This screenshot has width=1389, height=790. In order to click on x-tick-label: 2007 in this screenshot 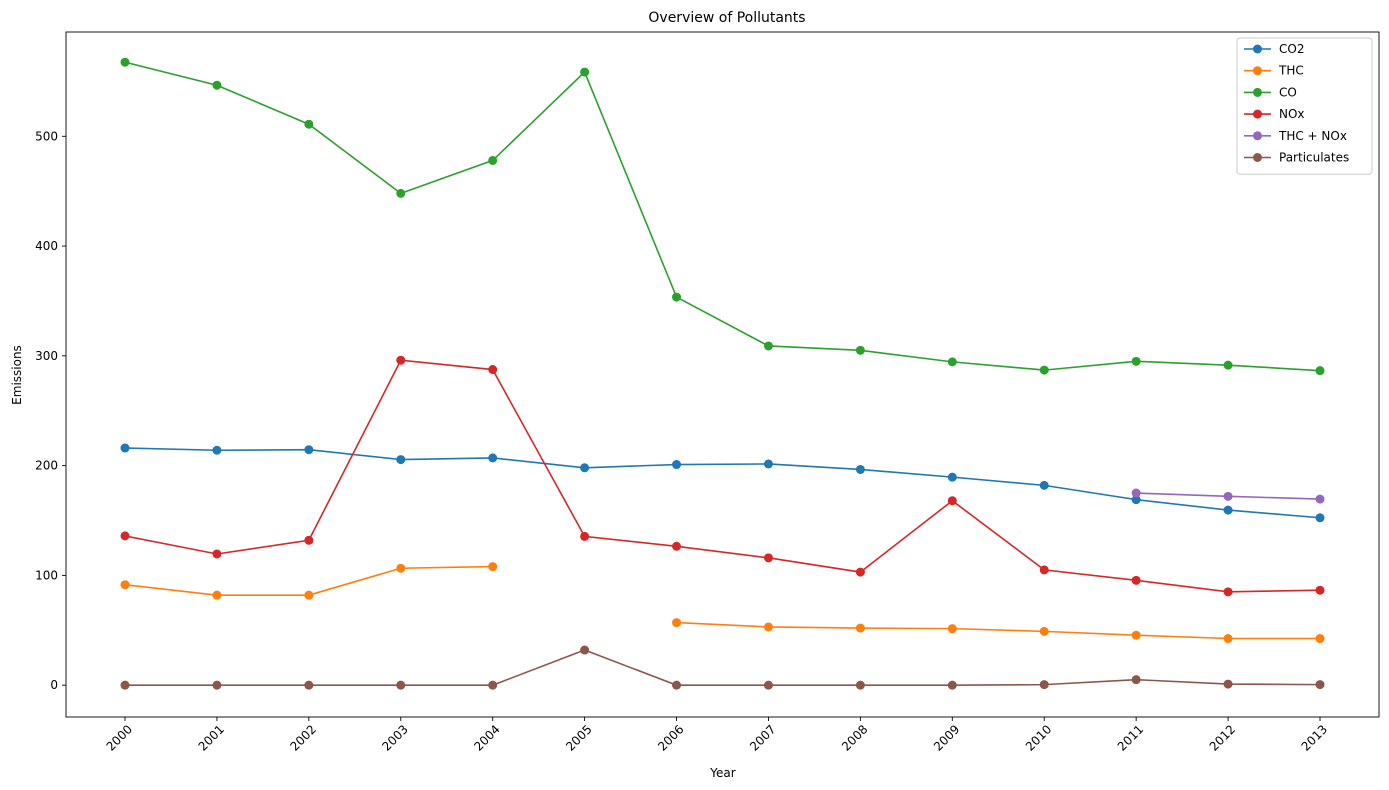, I will do `click(762, 737)`.